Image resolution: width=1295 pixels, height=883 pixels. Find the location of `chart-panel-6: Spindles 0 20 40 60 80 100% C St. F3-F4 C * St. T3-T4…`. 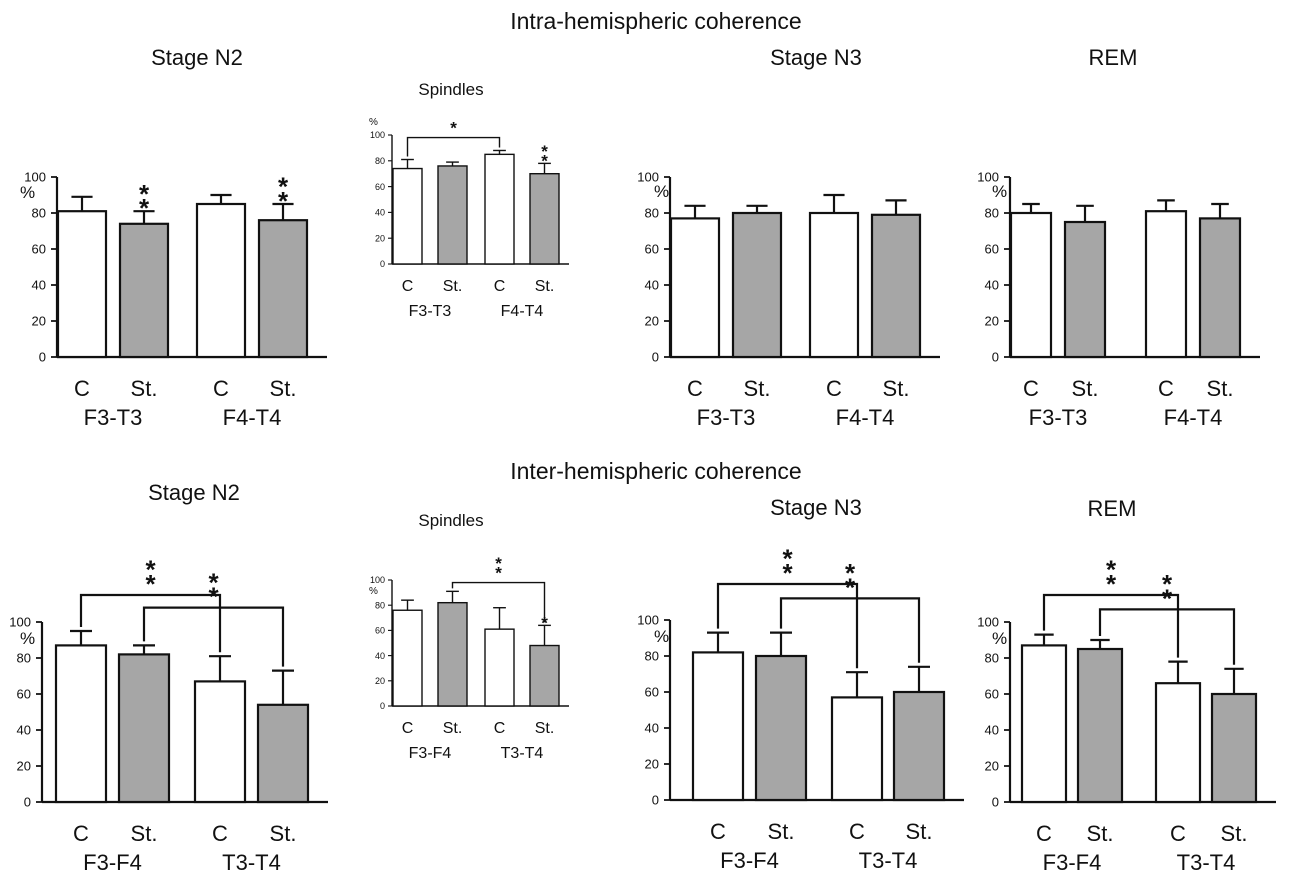

chart-panel-6: Spindles 0 20 40 60 80 100% C St. F3-F4 C * St. T3-T4… is located at coordinates (469, 636).